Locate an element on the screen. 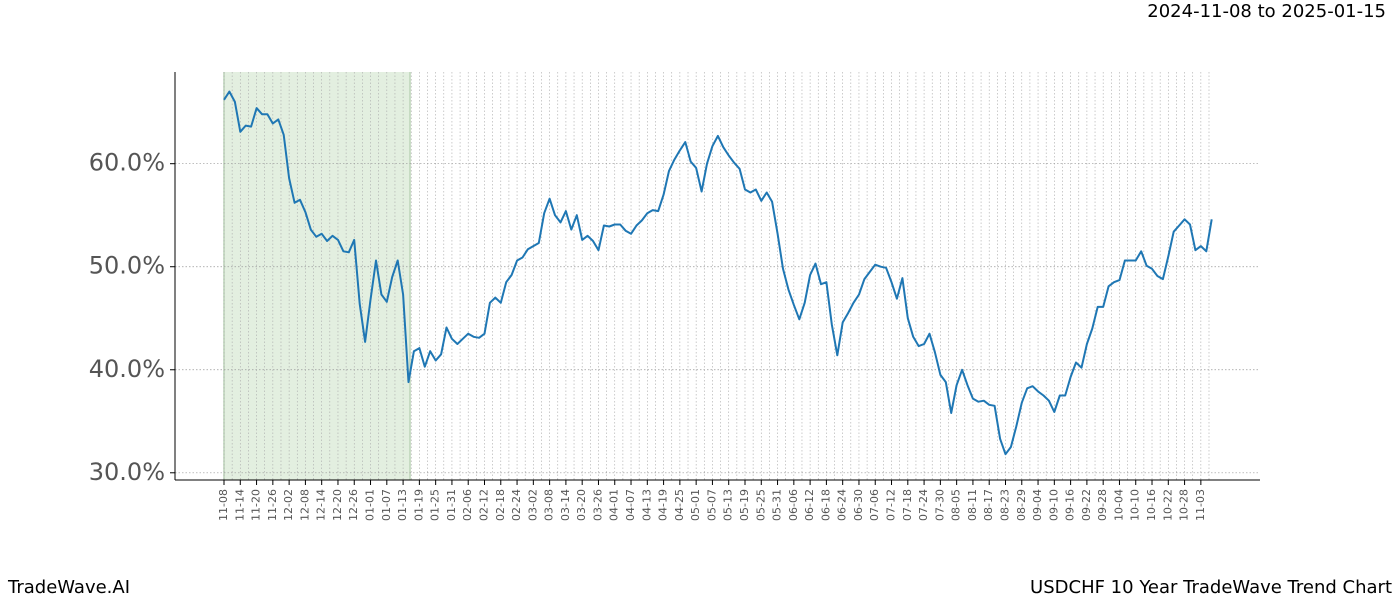 The width and height of the screenshot is (1400, 604). x-tick-label: 06-24 is located at coordinates (842, 505).